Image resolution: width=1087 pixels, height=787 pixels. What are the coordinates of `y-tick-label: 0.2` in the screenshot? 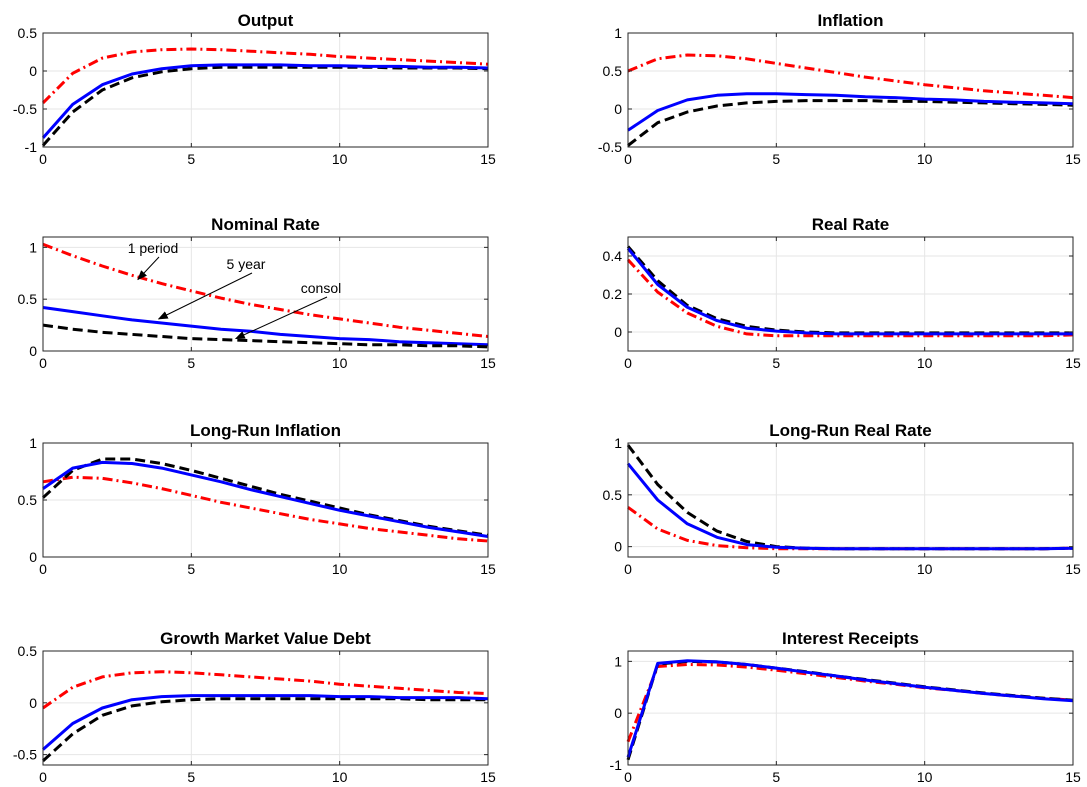 It's located at (613, 294).